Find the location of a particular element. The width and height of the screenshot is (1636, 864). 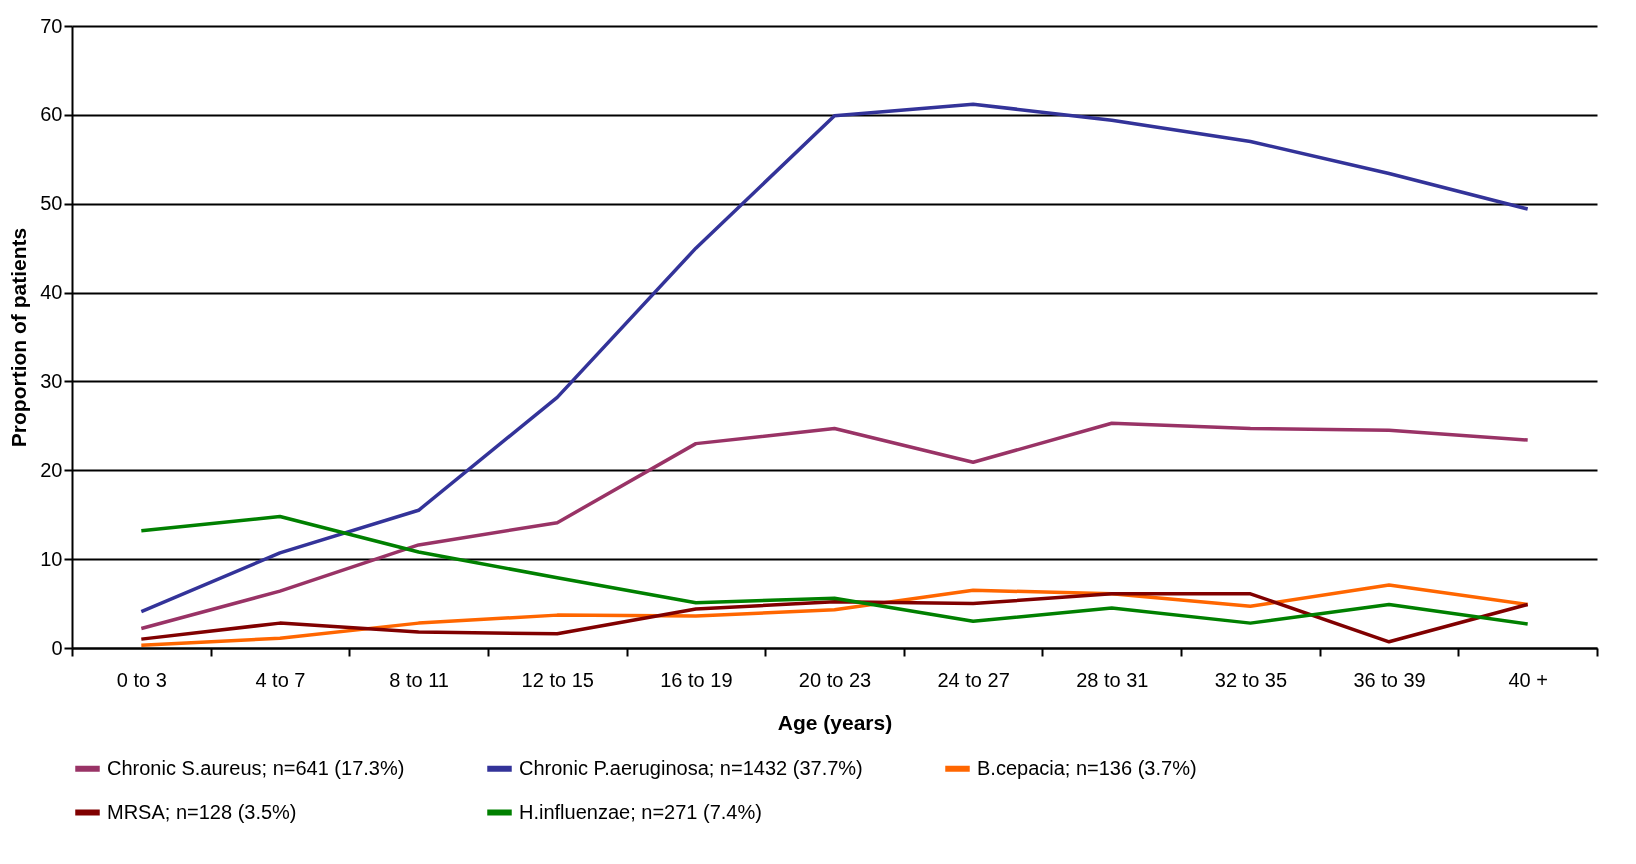

y-axis-title: Proportion of patients is located at coordinates (19, 337).